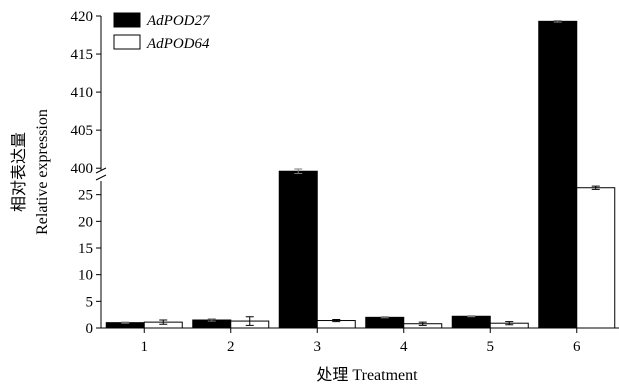 Image resolution: width=619 pixels, height=384 pixels. Describe the element at coordinates (85, 249) in the screenshot. I see `y-tick-label: 15` at that location.